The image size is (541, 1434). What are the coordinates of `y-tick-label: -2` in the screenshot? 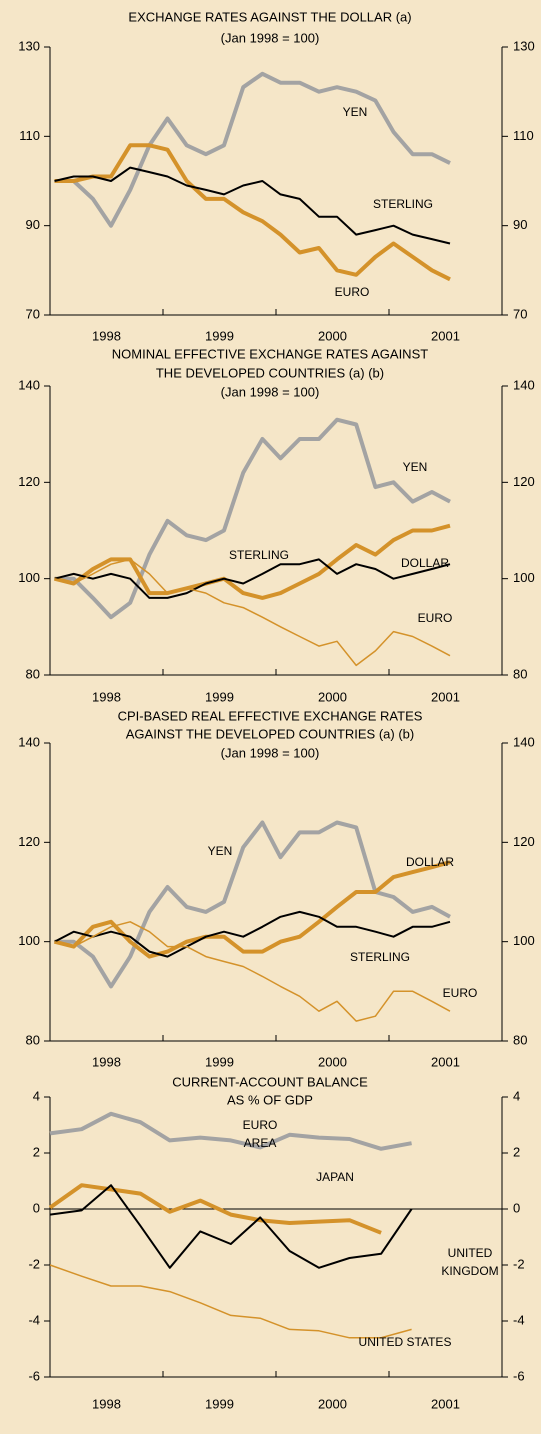 It's located at (34, 1263).